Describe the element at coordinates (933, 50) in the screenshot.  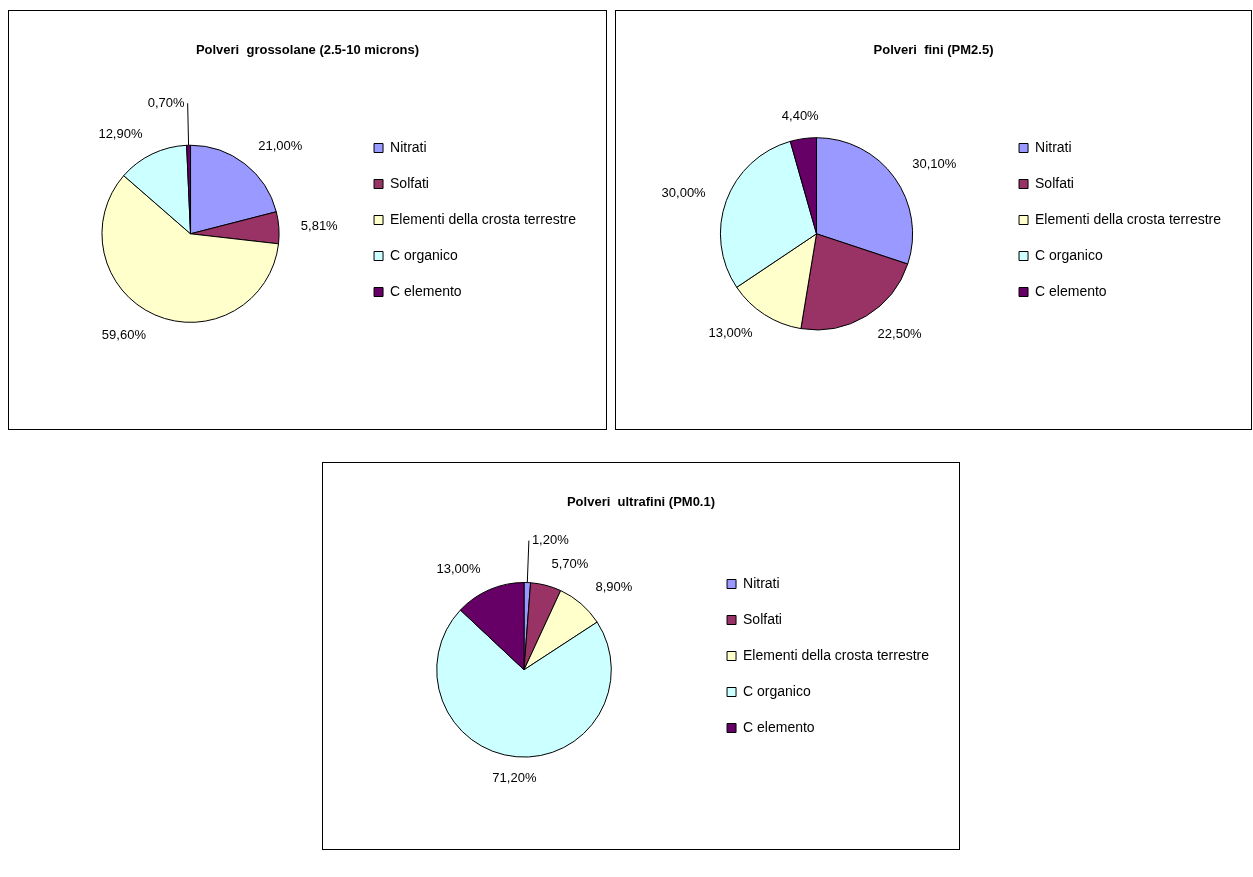
I see `chart-title: Polveri fini (PM2.5)` at that location.